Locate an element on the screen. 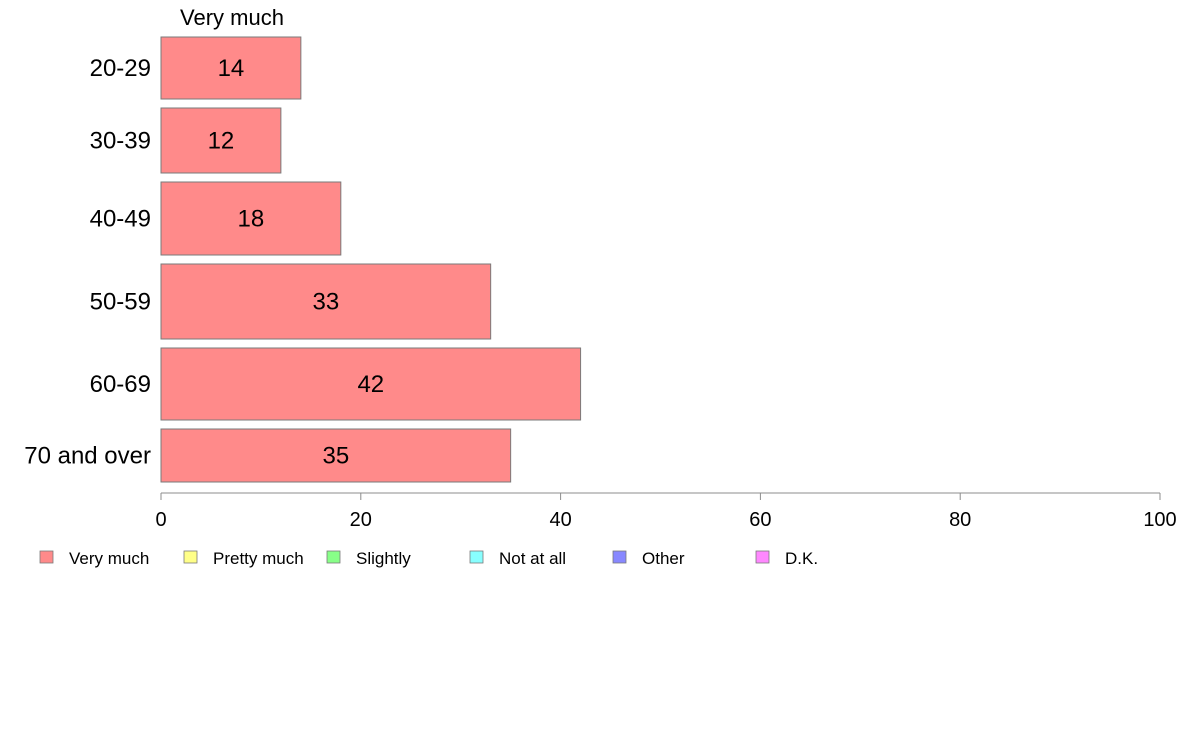  x-tick-label: 20 is located at coordinates (361, 520).